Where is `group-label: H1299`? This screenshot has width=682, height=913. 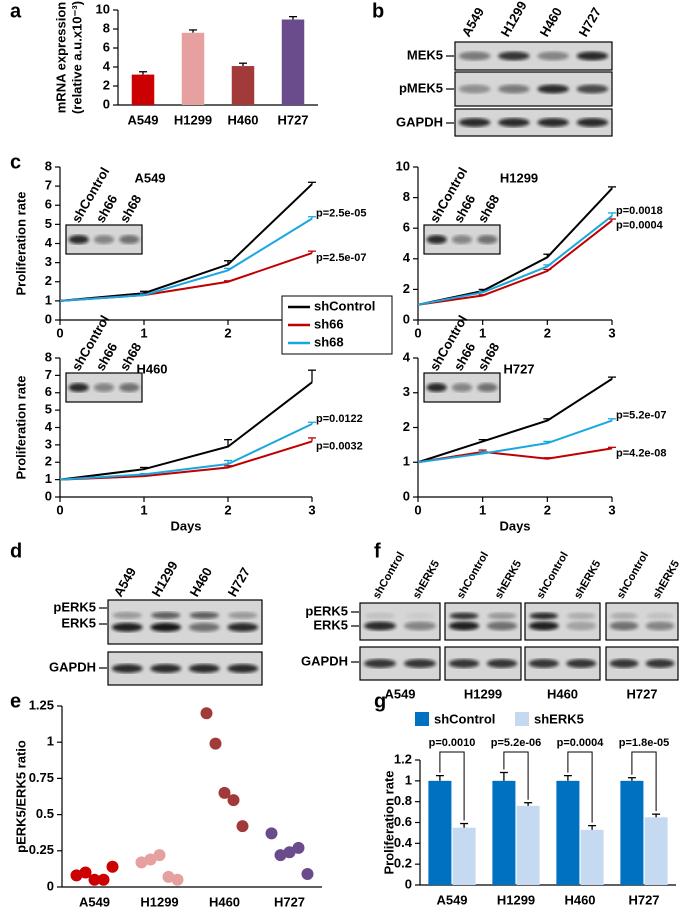 group-label: H1299 is located at coordinates (483, 693).